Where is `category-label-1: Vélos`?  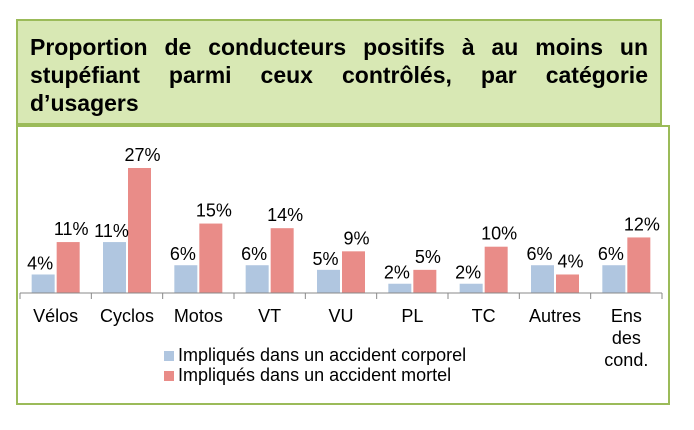
category-label-1: Vélos is located at coordinates (55, 316).